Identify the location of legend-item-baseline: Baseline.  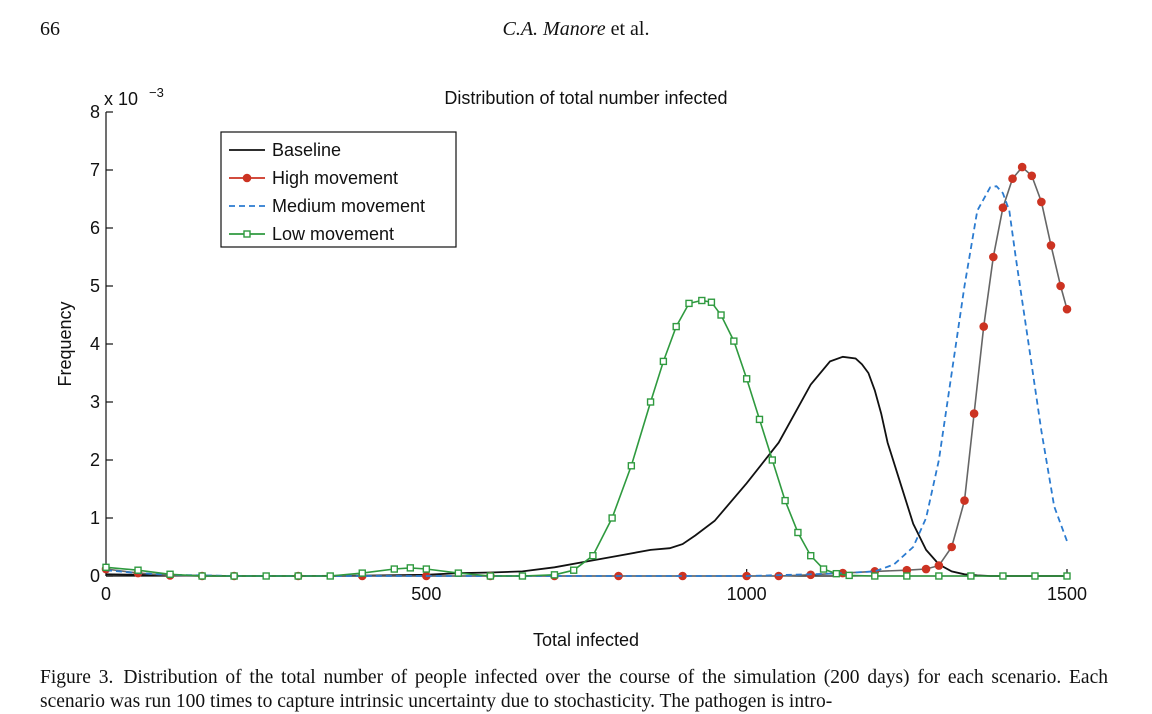
(285, 150).